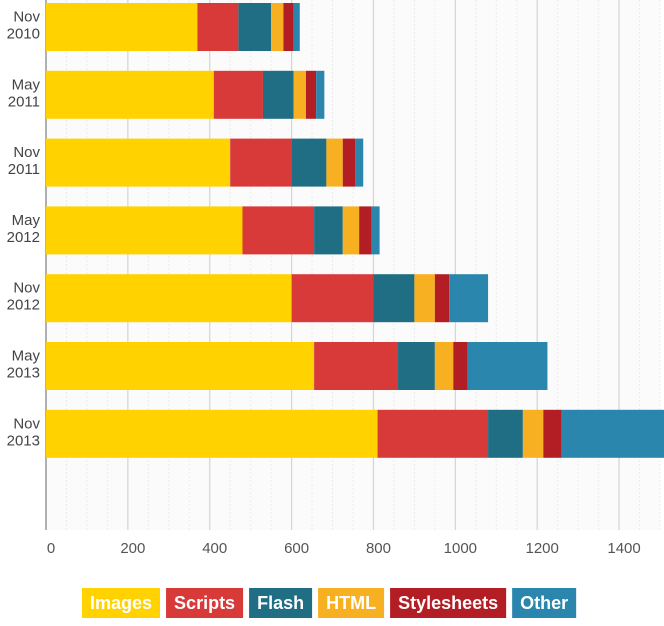  I want to click on x-tick-label: 0, so click(51, 548).